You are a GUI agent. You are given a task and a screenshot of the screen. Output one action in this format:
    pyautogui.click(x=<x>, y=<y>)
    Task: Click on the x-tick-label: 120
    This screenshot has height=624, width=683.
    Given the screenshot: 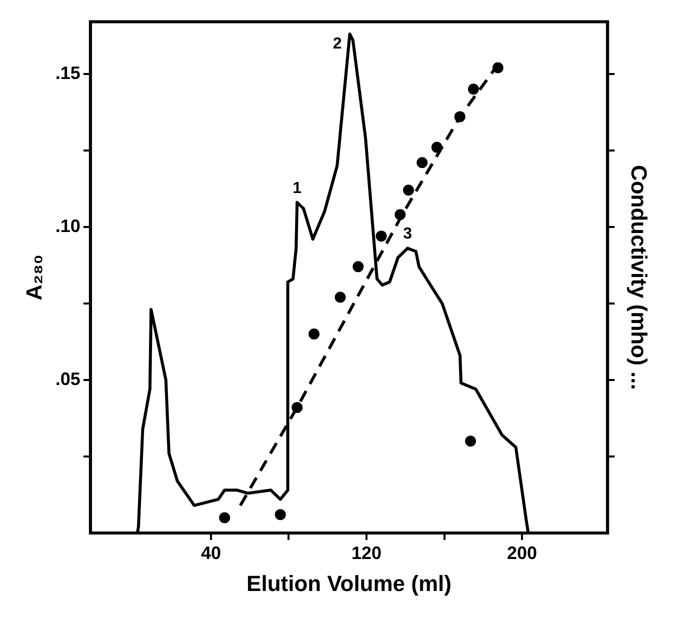 What is the action you would take?
    pyautogui.click(x=366, y=552)
    